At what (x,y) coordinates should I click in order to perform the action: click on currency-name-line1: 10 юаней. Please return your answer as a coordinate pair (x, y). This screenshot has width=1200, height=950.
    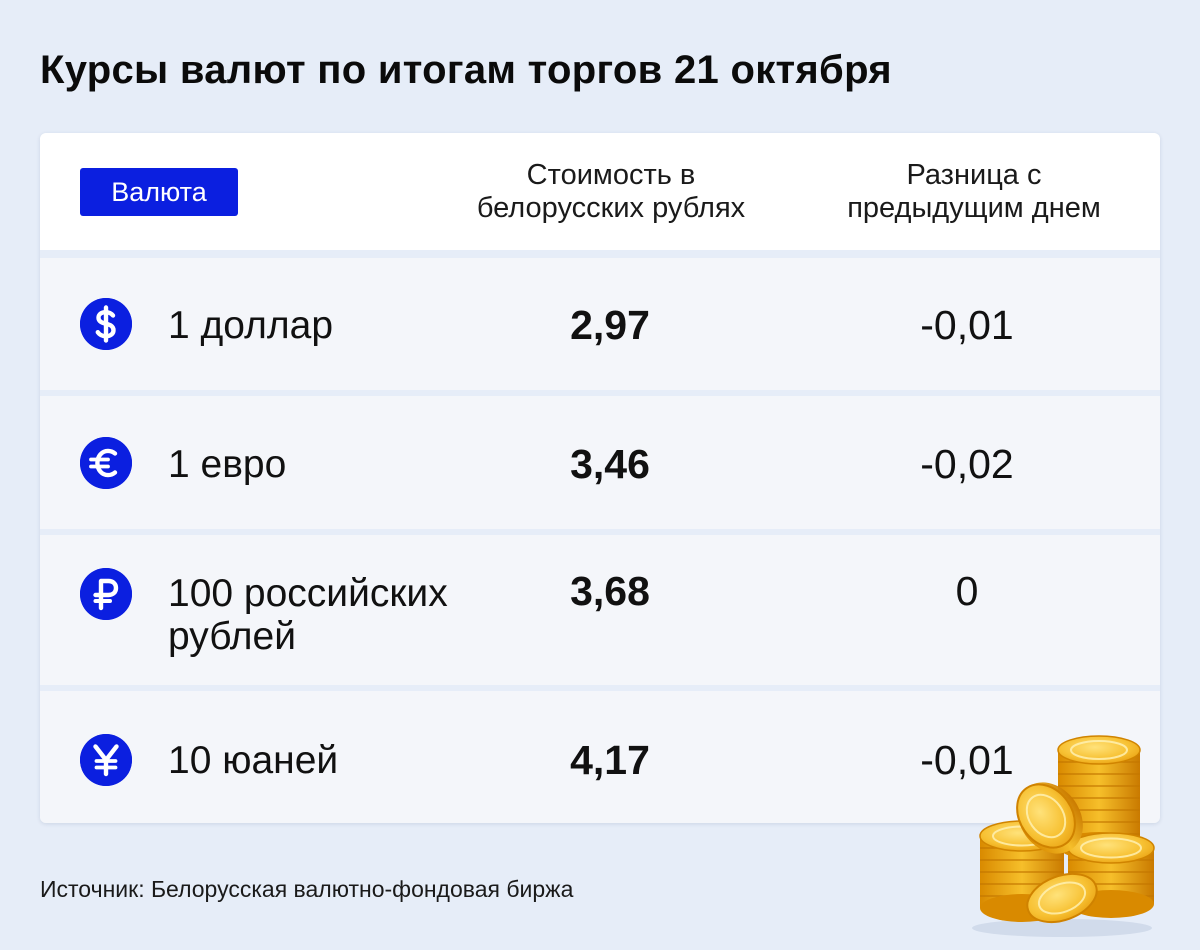
    Looking at the image, I should click on (253, 760).